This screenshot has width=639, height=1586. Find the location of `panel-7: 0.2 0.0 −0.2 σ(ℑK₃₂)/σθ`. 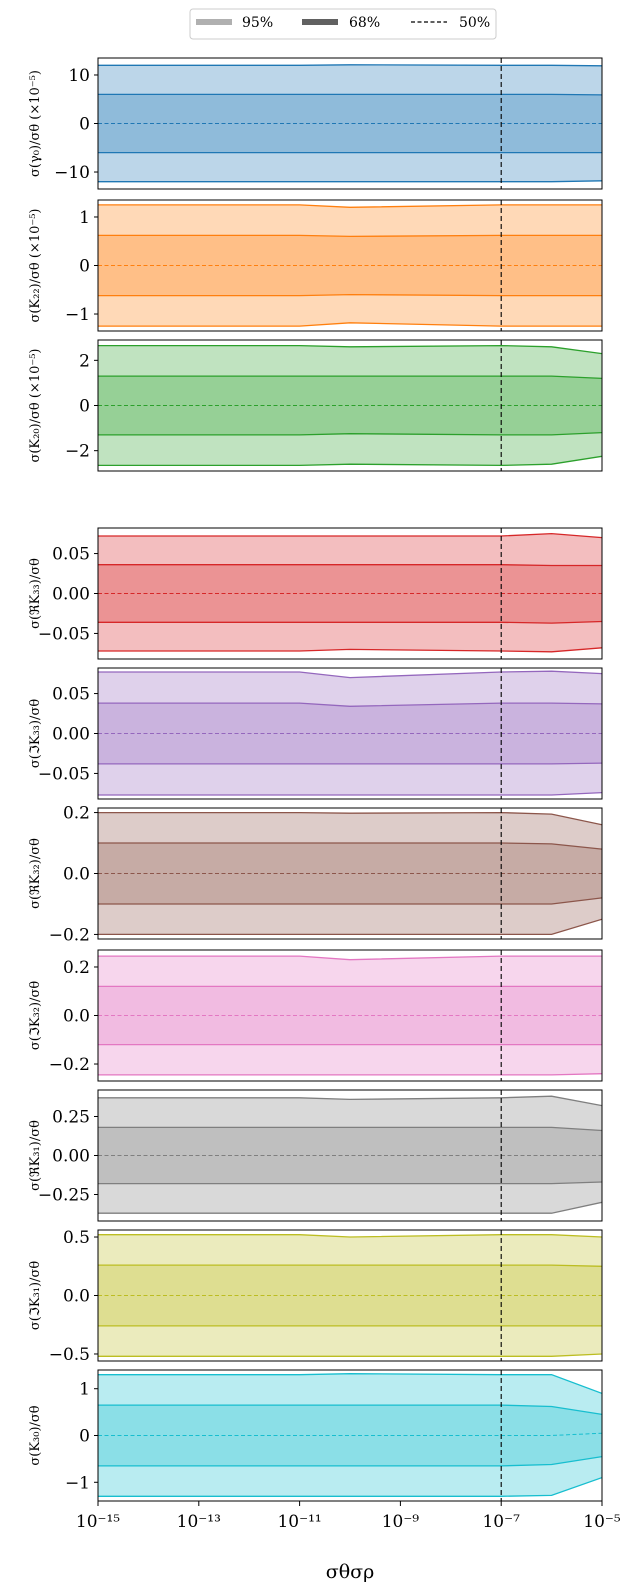

panel-7: 0.2 0.0 −0.2 σ(ℑK₃₂)/σθ is located at coordinates (315, 1015).